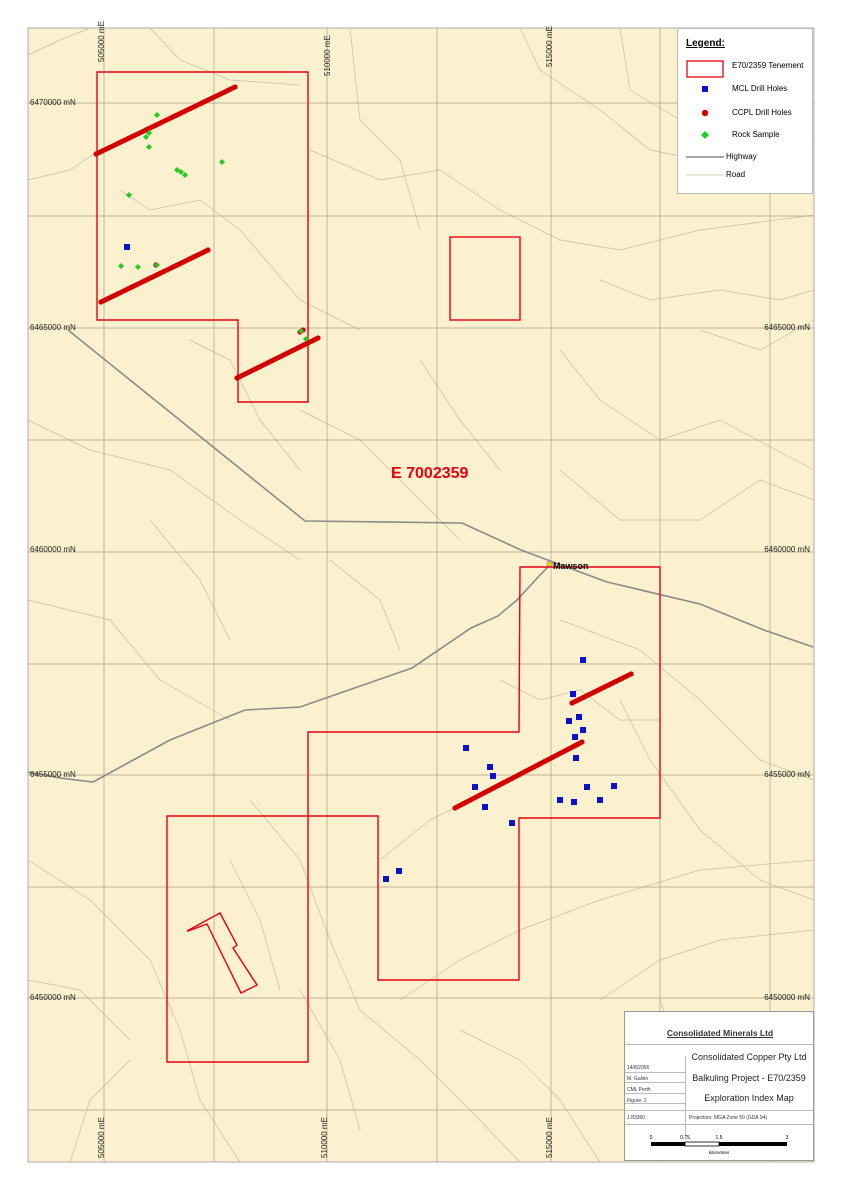 The height and width of the screenshot is (1191, 842). What do you see at coordinates (787, 327) in the screenshot?
I see `northing-label-right: 6465000 mN` at bounding box center [787, 327].